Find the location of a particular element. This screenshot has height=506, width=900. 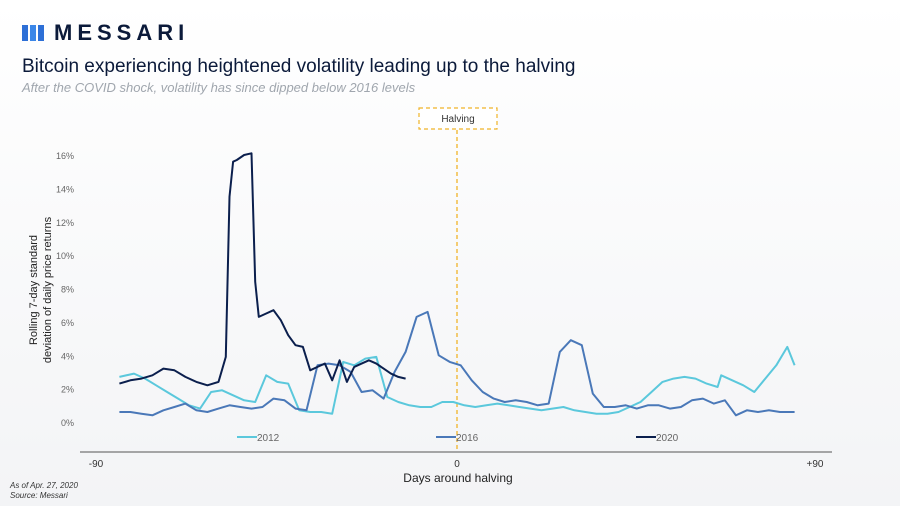

halving-label: Halving is located at coordinates (457, 119).